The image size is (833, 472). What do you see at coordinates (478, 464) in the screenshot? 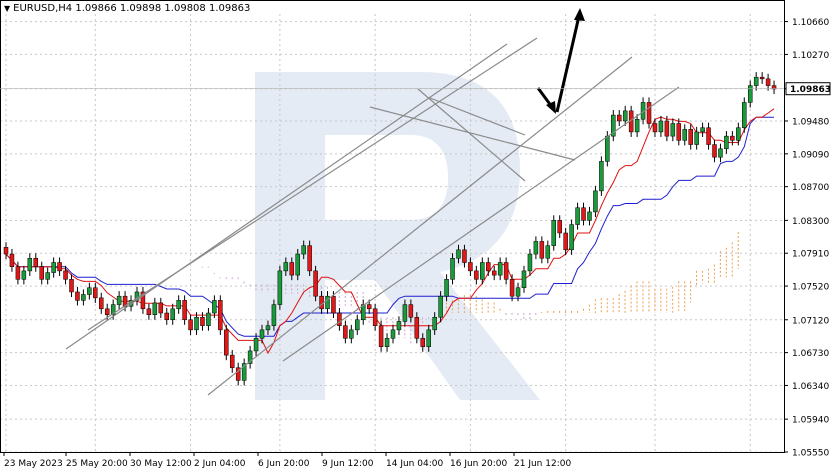
I see `x-tick-label: 16 Jun 20:00` at bounding box center [478, 464].